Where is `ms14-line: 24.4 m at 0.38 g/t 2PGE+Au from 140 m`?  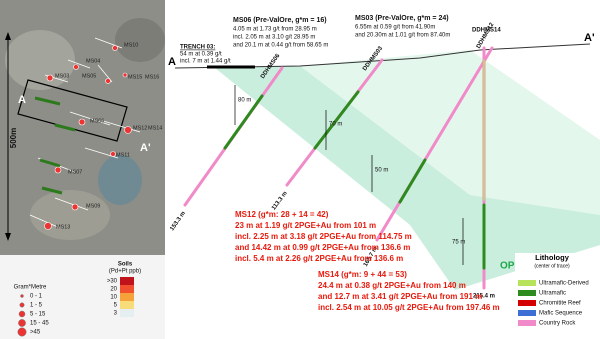
ms14-line: 24.4 m at 0.38 g/t 2PGE+Au from 140 m is located at coordinates (392, 285).